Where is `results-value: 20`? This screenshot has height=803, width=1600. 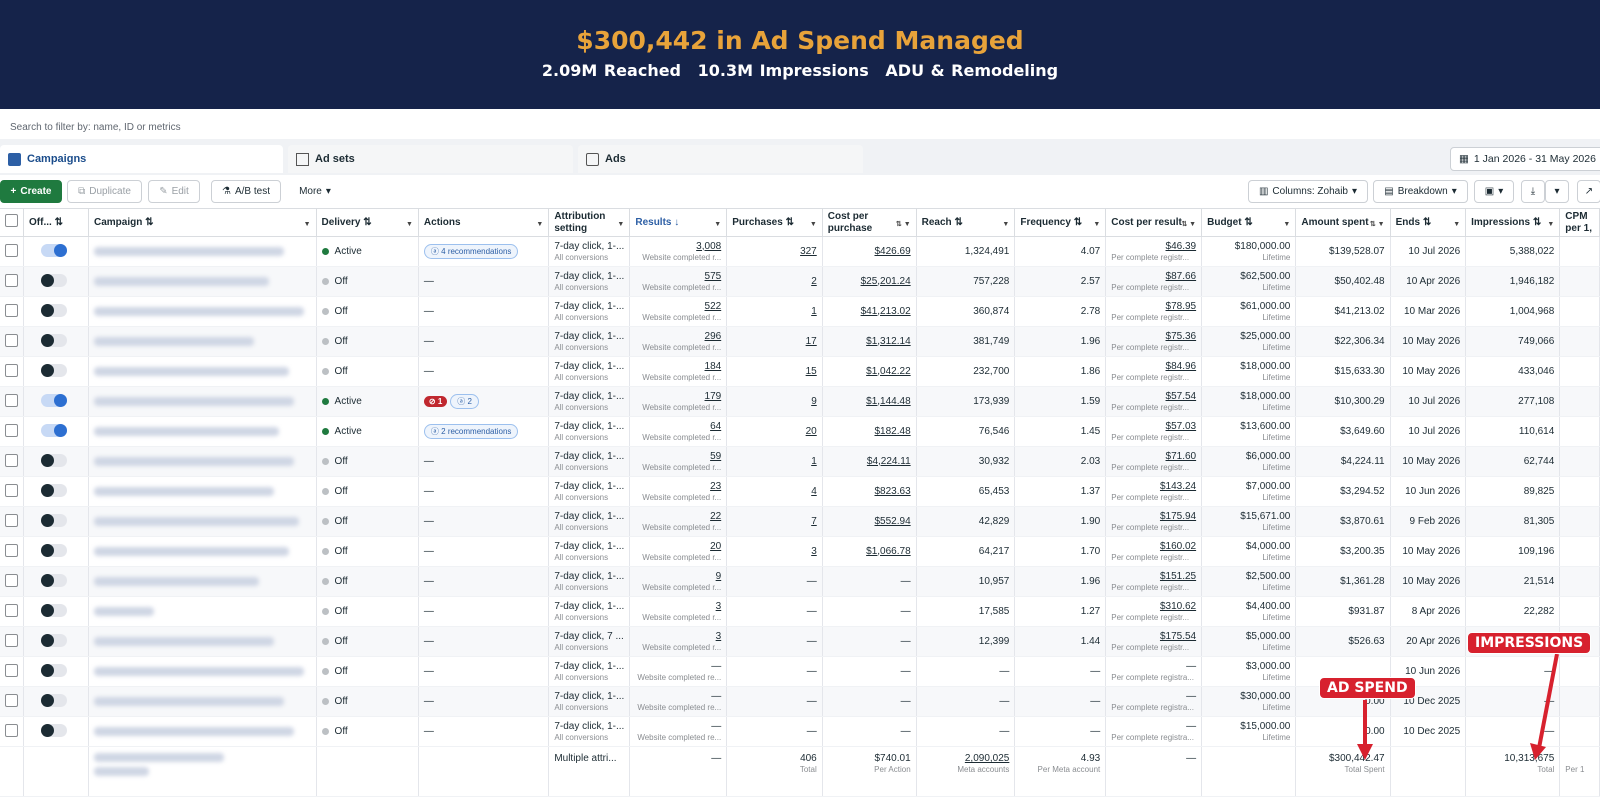 results-value: 20 is located at coordinates (716, 546).